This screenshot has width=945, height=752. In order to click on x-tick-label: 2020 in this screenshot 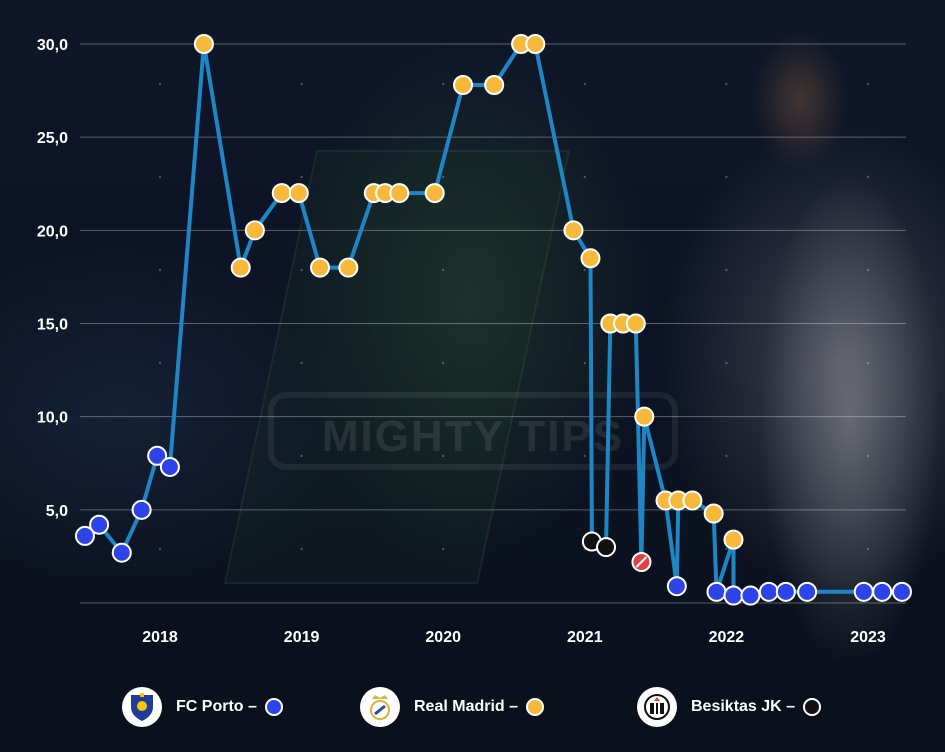, I will do `click(443, 637)`.